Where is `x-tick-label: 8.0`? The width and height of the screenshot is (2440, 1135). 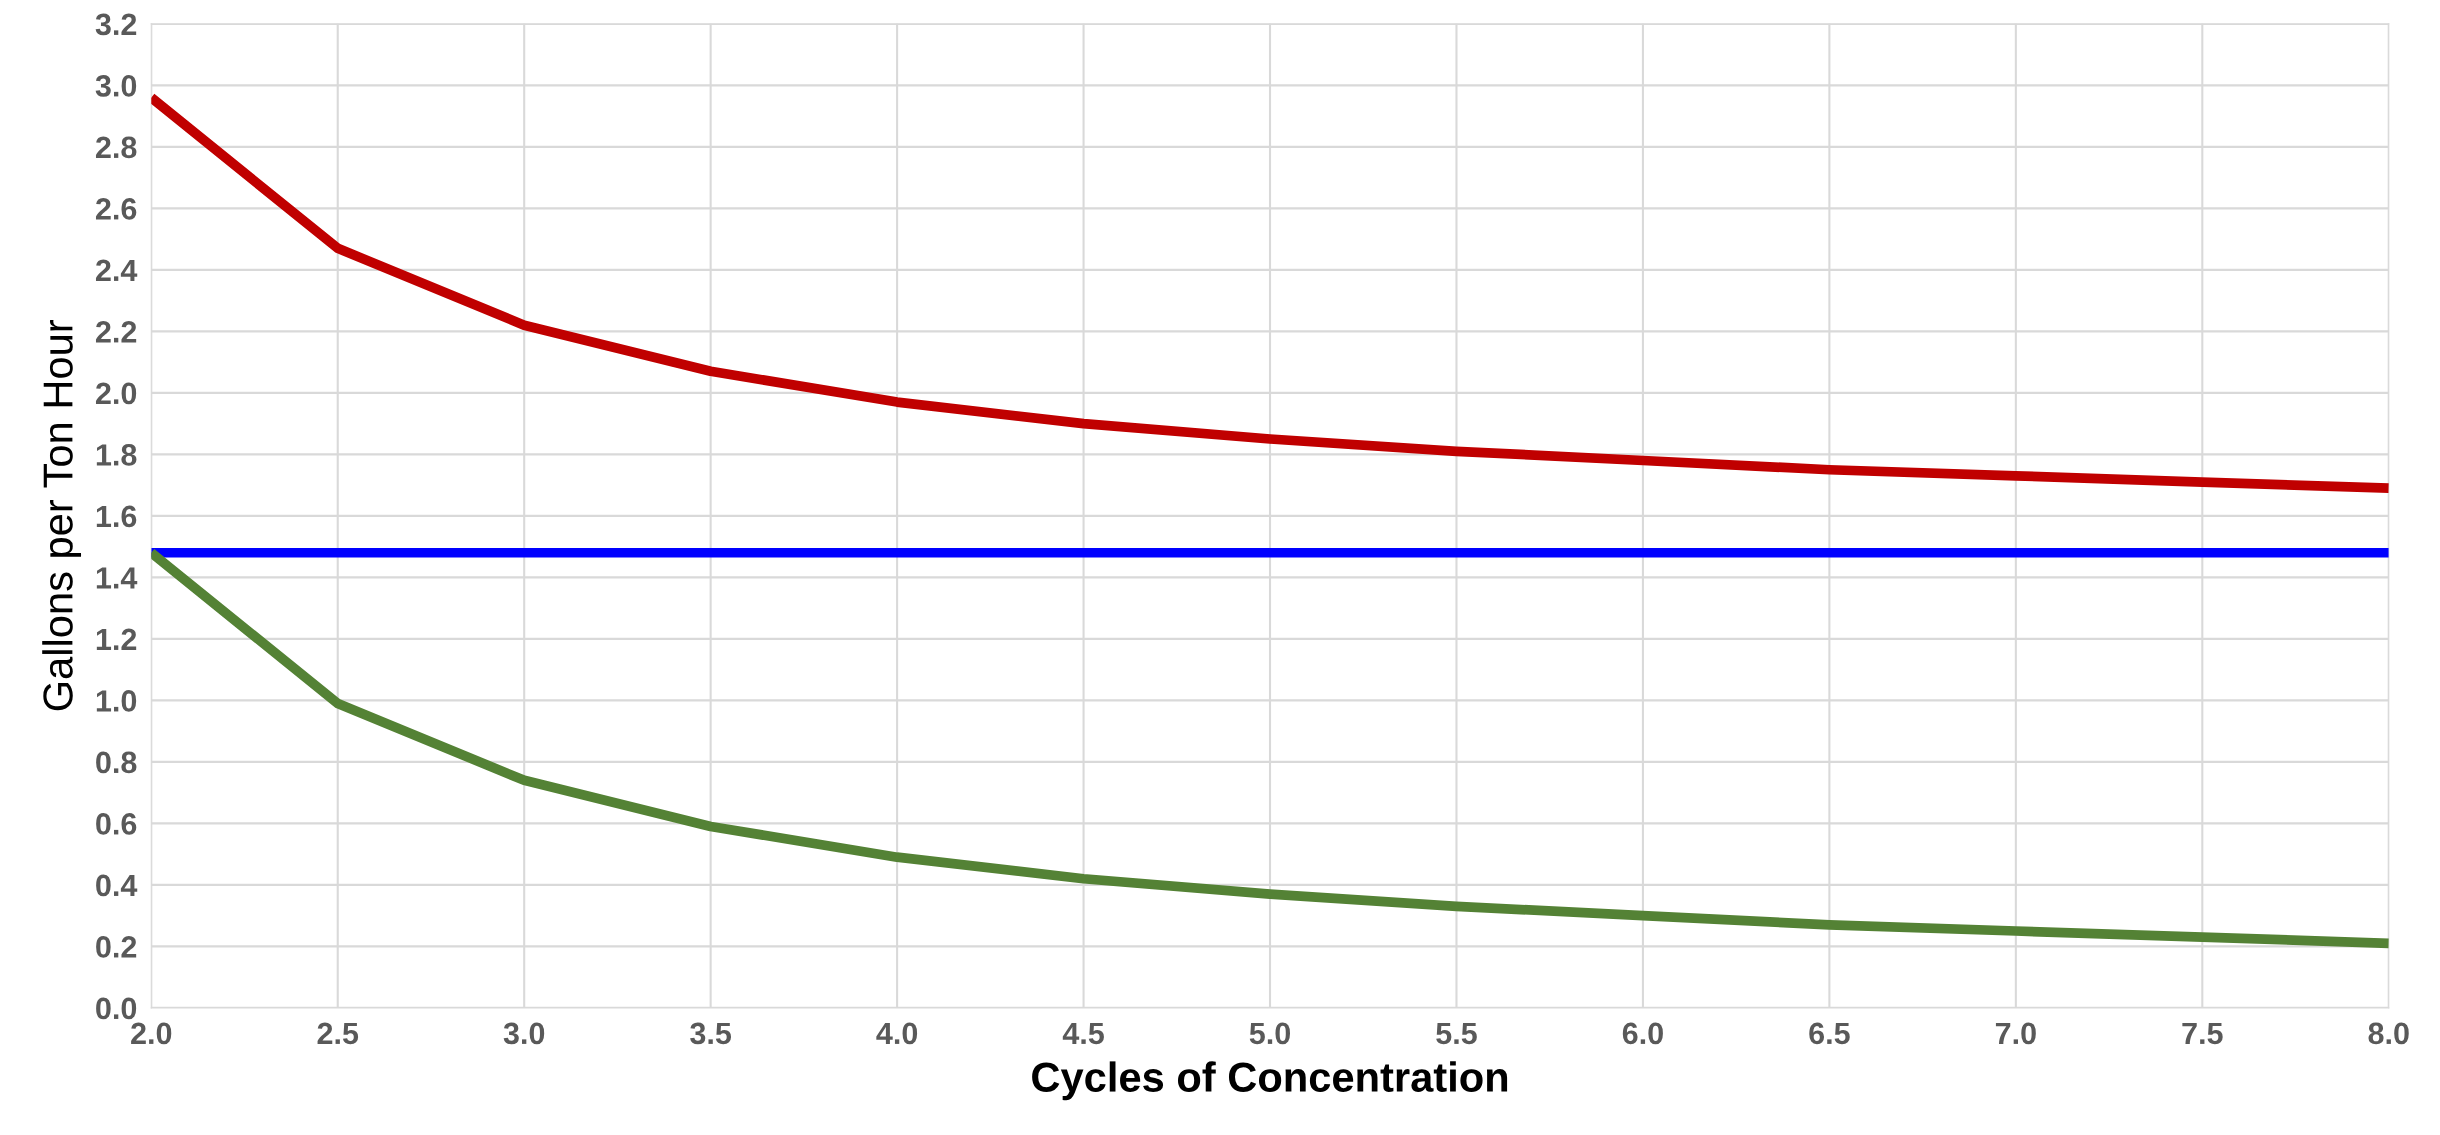 x-tick-label: 8.0 is located at coordinates (2388, 1033).